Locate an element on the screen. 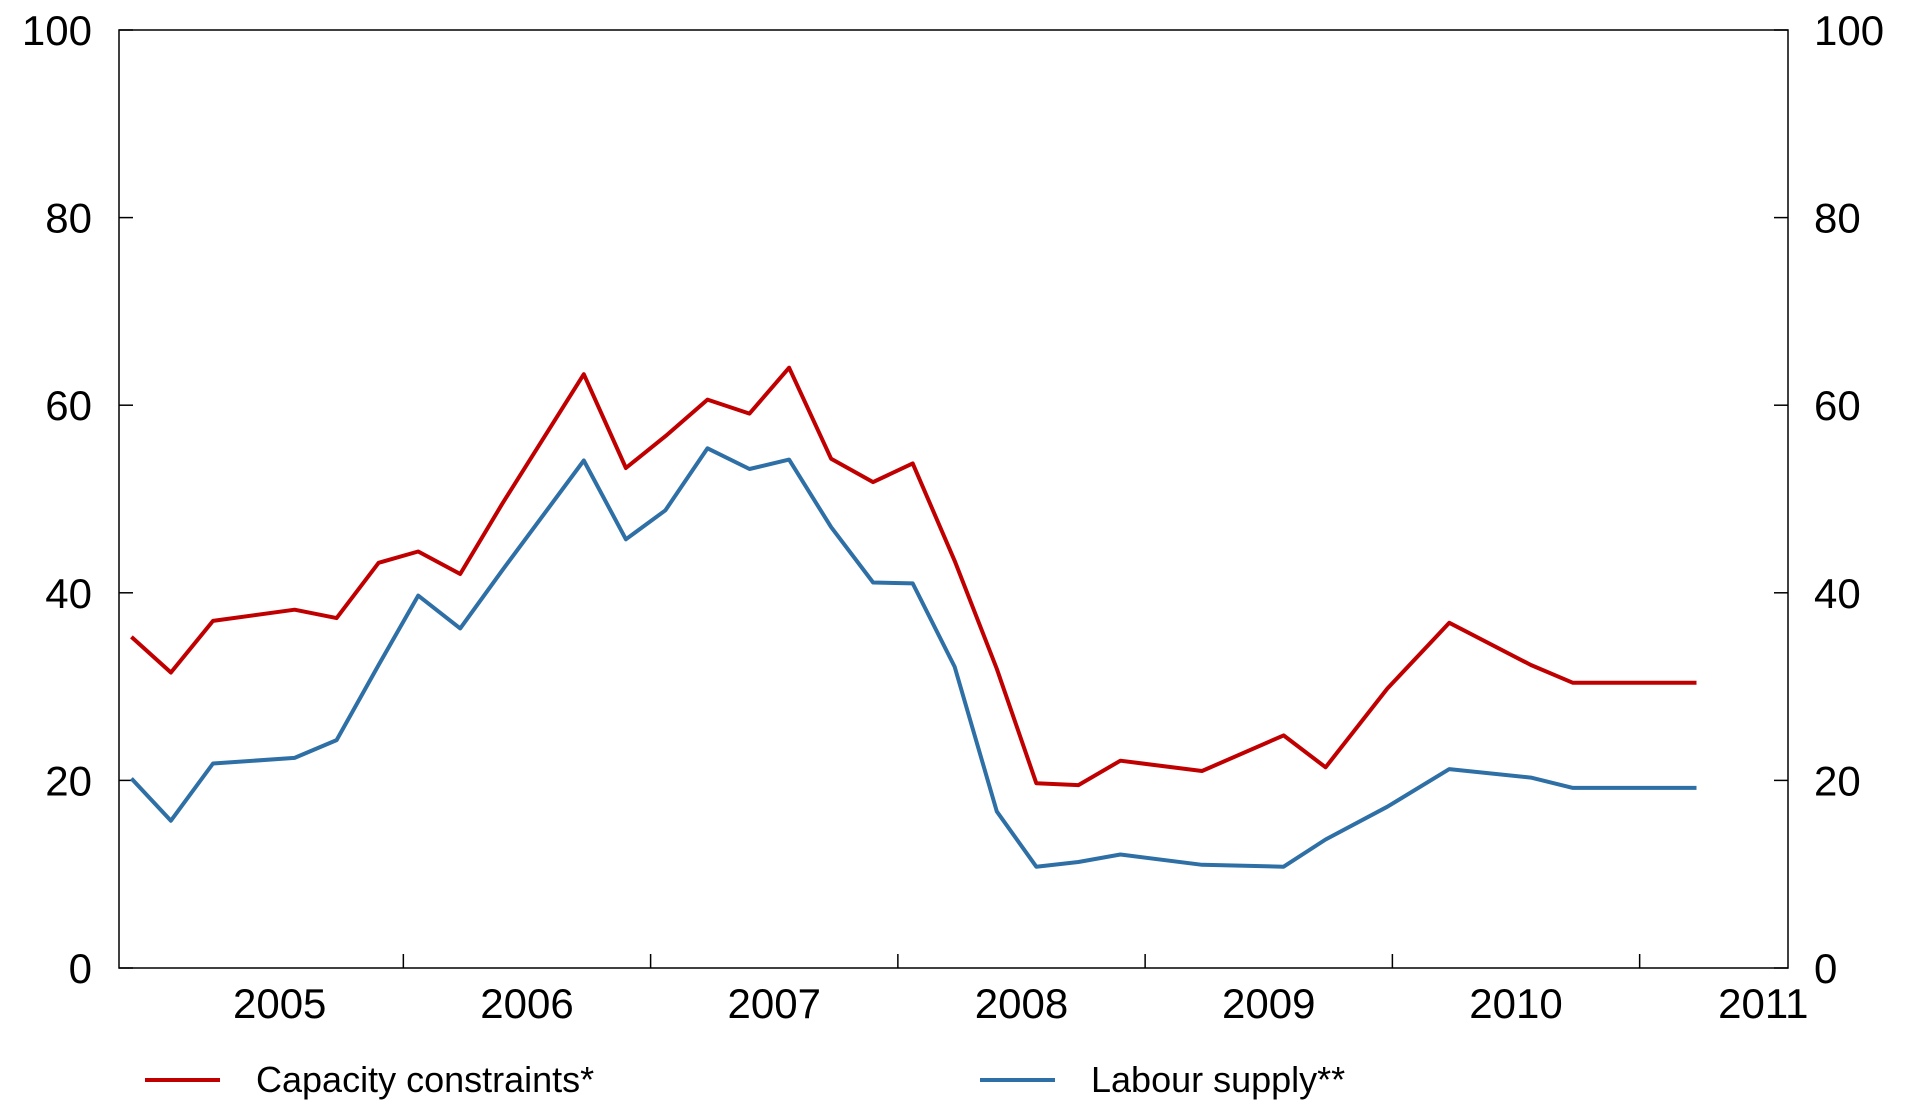 Image resolution: width=1906 pixels, height=1104 pixels. y-tick-label-right: 100 is located at coordinates (1849, 30).